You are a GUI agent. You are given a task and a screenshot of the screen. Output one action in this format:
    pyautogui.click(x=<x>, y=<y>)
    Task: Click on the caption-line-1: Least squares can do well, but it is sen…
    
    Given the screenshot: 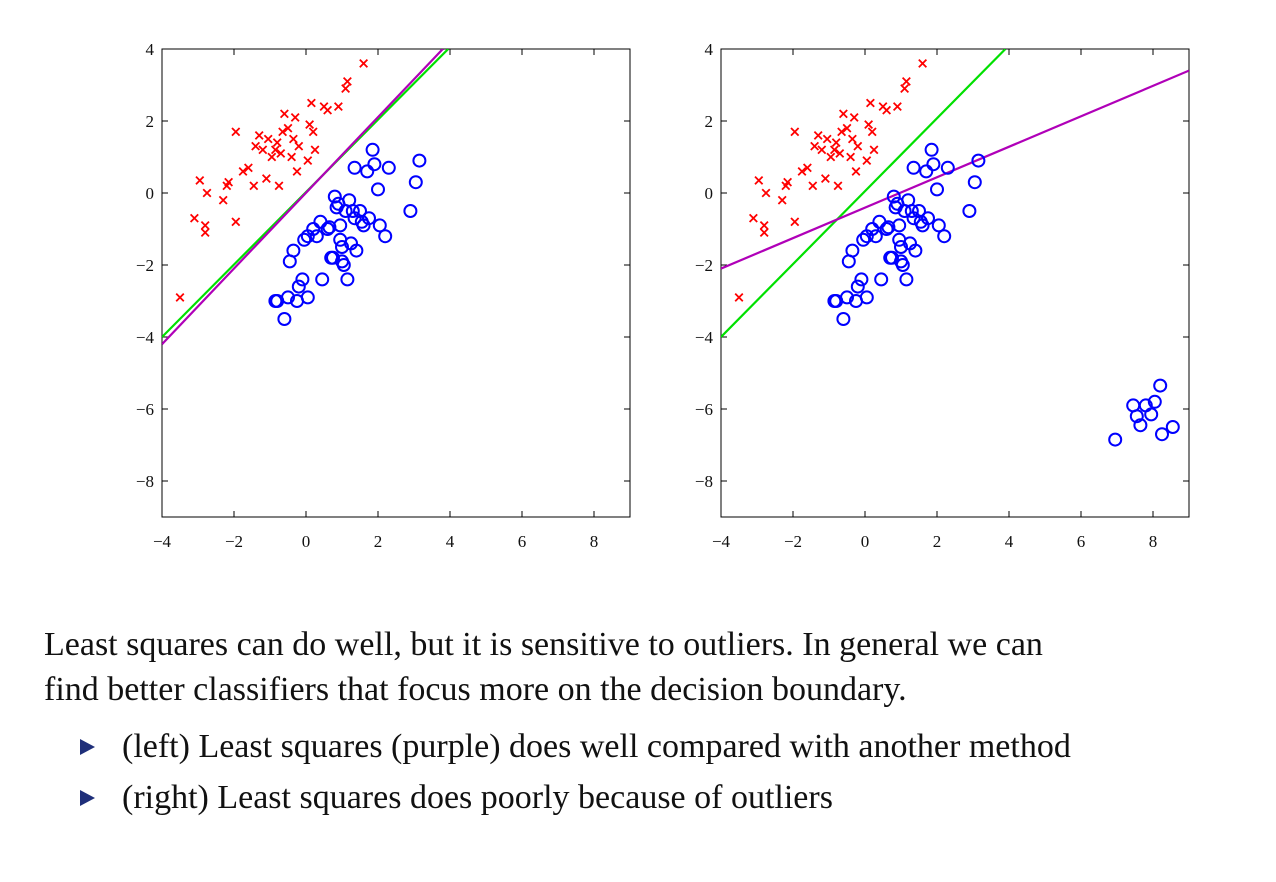 What is the action you would take?
    pyautogui.click(x=543, y=644)
    